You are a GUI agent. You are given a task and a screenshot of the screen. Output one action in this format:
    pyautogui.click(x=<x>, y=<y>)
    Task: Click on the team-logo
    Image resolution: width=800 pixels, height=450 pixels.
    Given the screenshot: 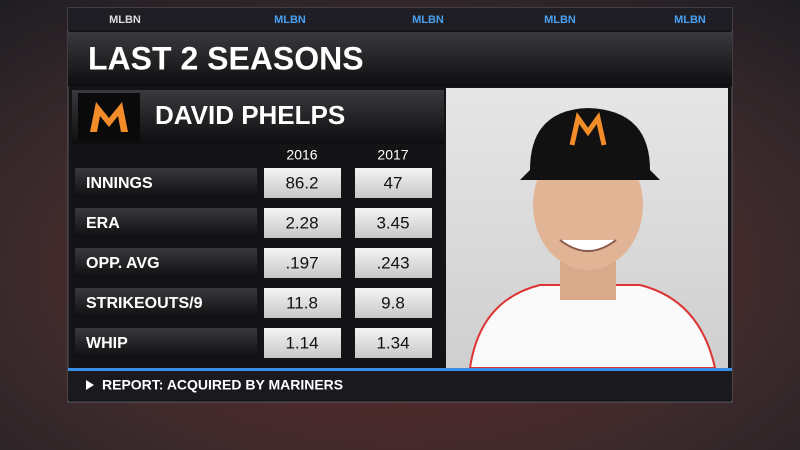 What is the action you would take?
    pyautogui.click(x=109, y=117)
    